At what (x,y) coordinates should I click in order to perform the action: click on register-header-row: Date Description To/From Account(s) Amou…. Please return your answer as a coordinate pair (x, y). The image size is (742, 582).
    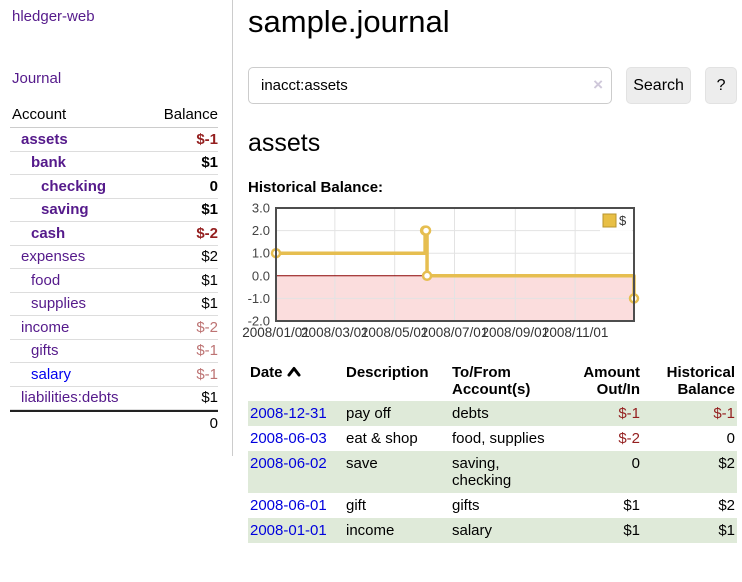
    Looking at the image, I should click on (492, 381).